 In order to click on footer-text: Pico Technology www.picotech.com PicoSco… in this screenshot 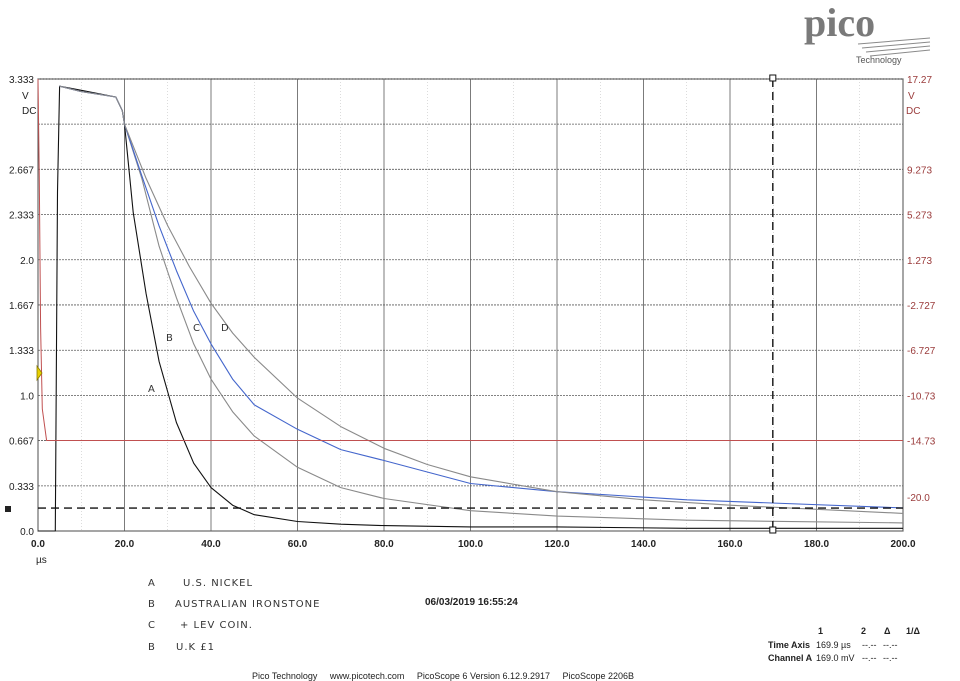, I will do `click(443, 676)`.